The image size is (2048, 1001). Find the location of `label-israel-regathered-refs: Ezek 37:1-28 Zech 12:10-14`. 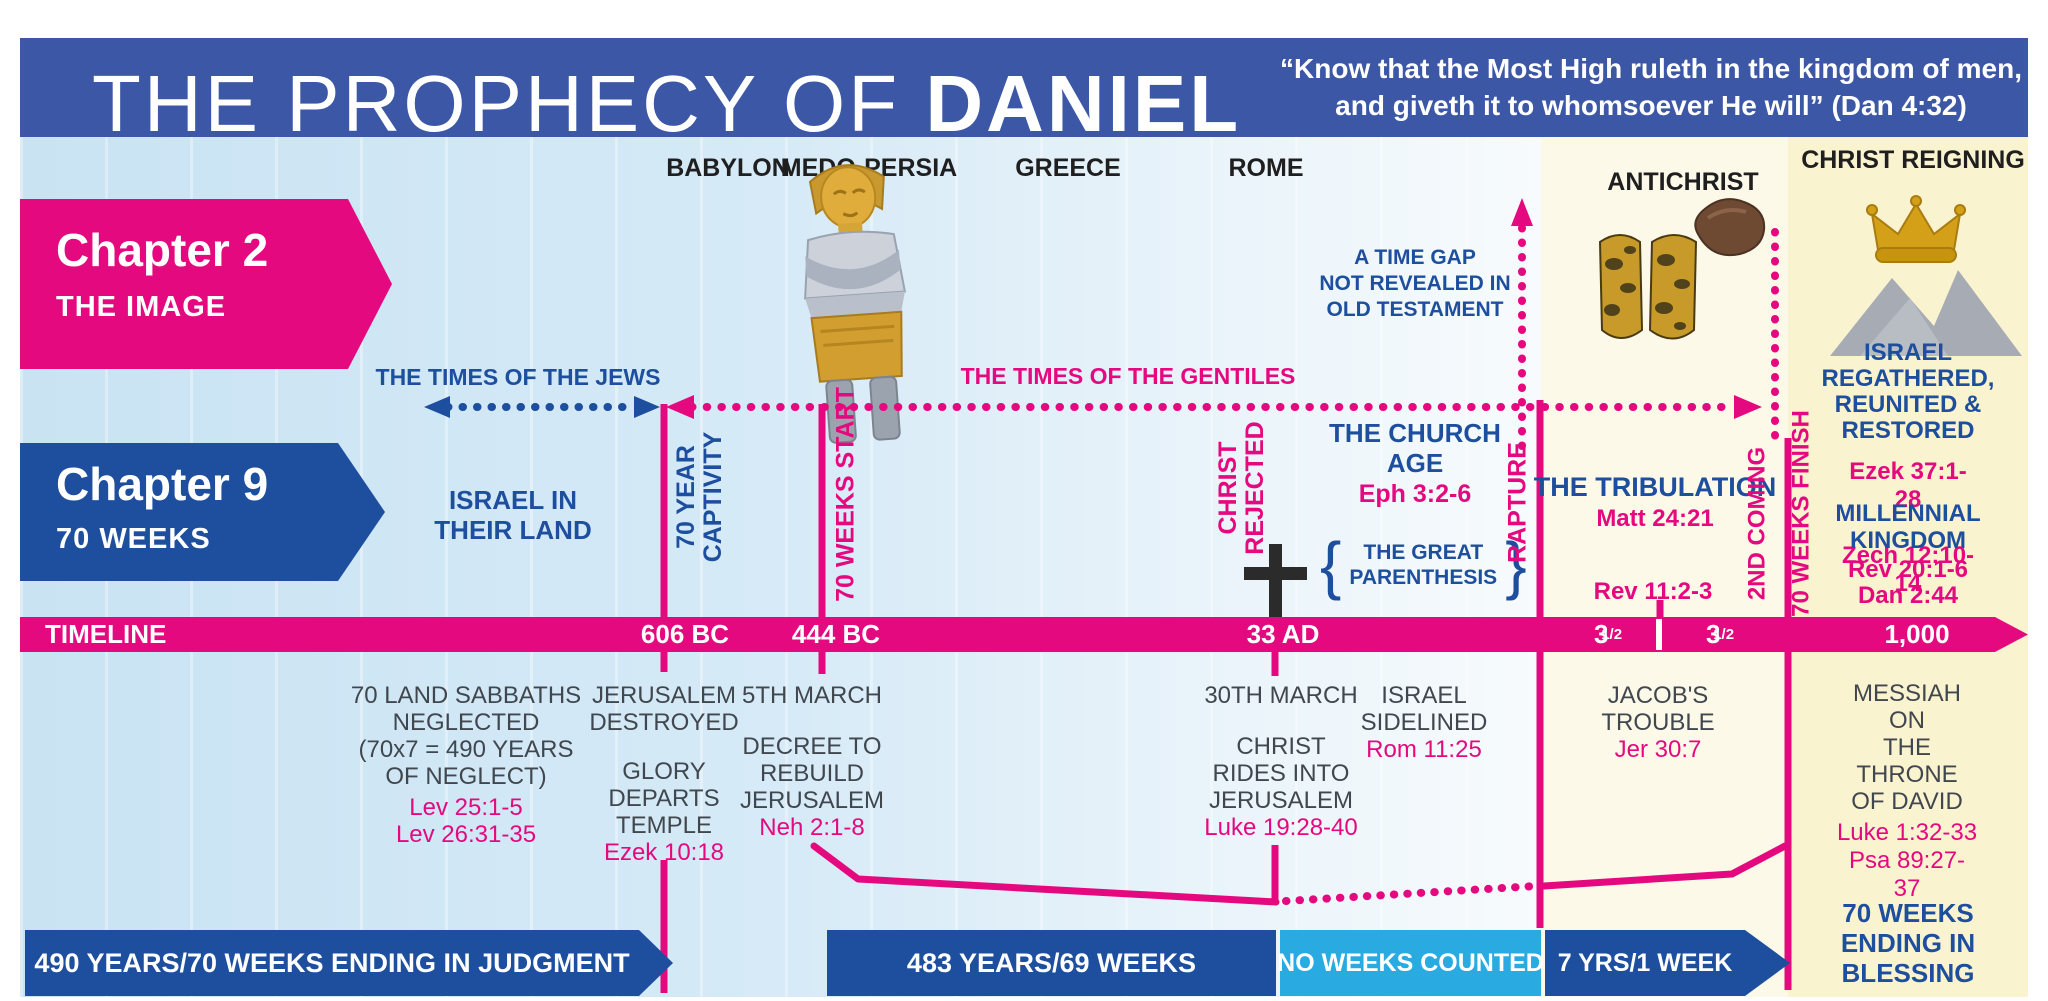

label-israel-regathered-refs: Ezek 37:1-28 Zech 12:10-14 is located at coordinates (1908, 514).